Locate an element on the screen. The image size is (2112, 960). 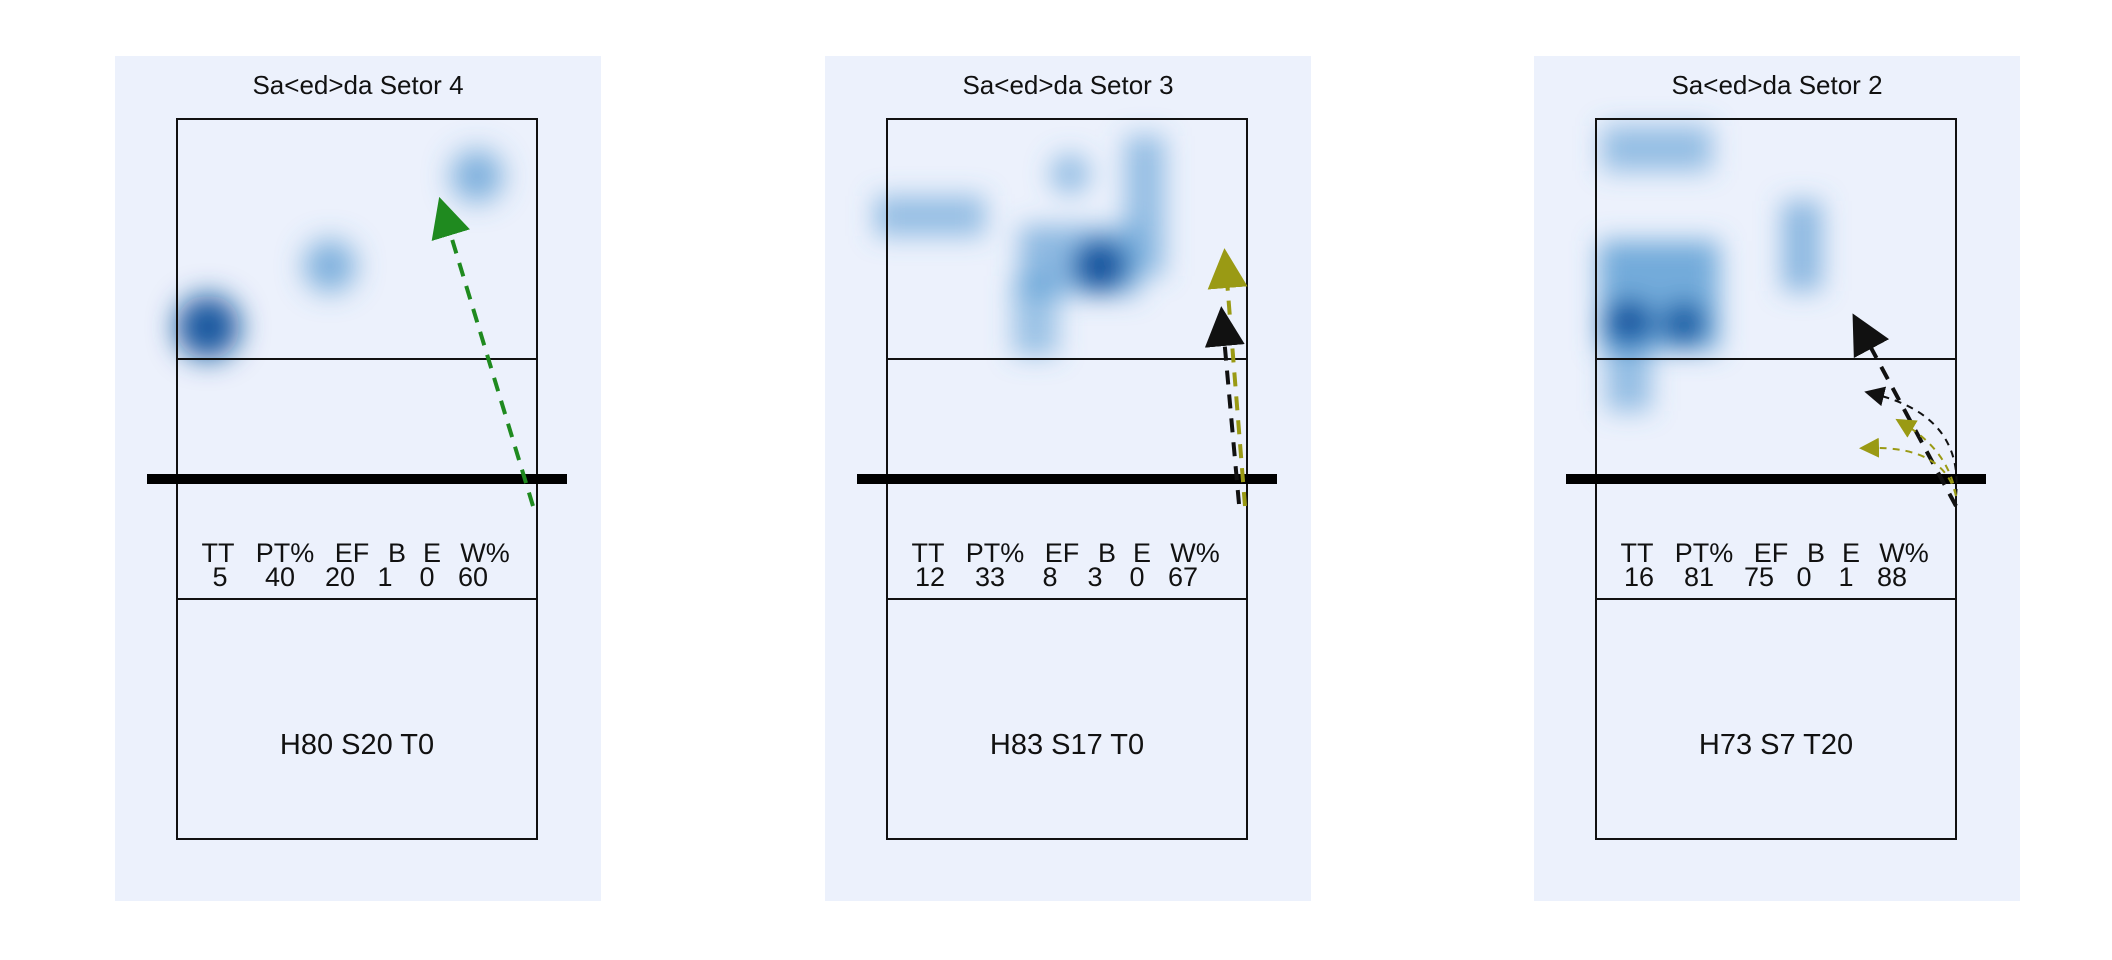
stats-block: TT PT% EF B E W% 16 81 75 0 1 88 is located at coordinates (1775, 565).